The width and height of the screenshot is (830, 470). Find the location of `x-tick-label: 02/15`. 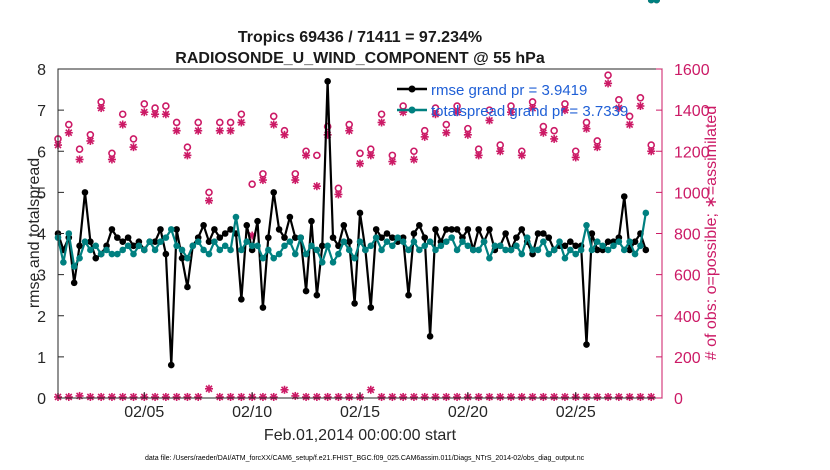

x-tick-label: 02/15 is located at coordinates (360, 412).